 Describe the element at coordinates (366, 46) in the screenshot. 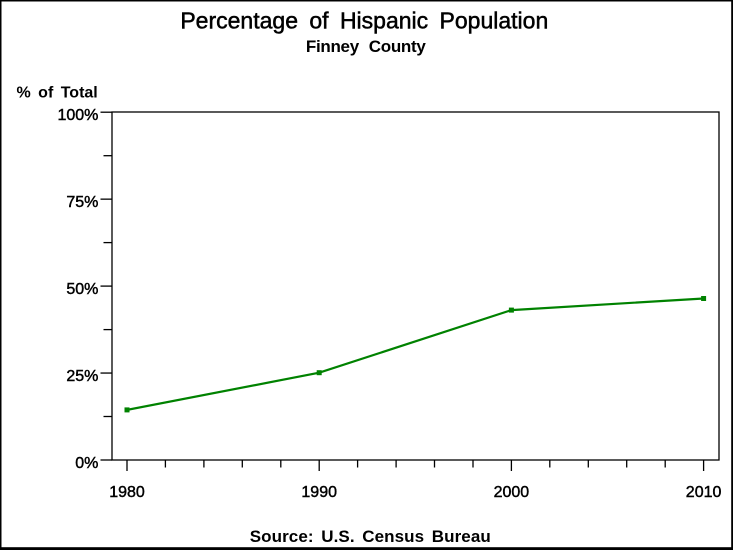

I see `svg-text: Finney County` at that location.